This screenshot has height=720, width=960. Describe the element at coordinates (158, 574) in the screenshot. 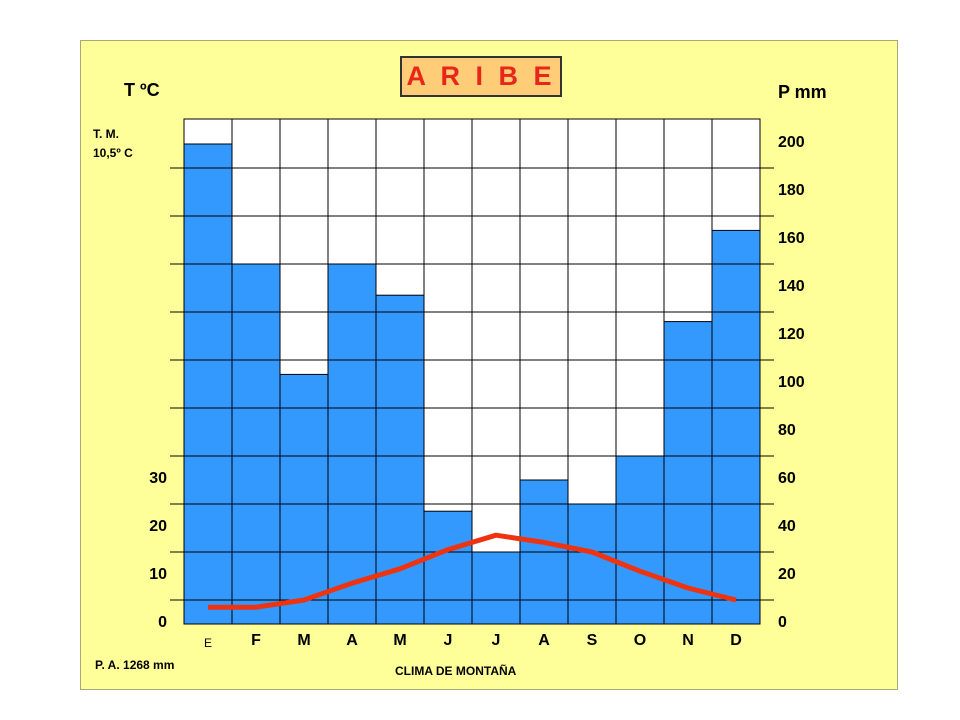

I see `left-tick-label: 10` at that location.